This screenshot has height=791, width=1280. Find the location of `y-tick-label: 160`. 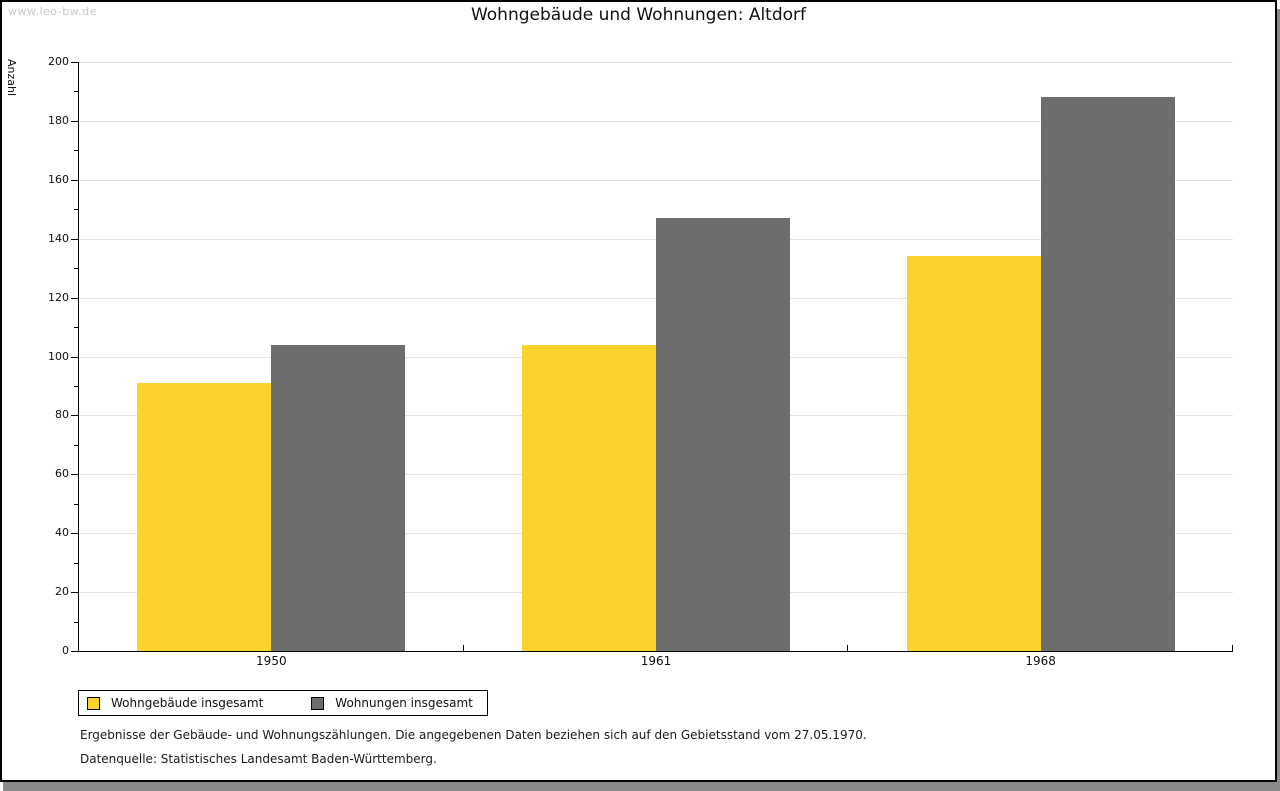

y-tick-label: 160 is located at coordinates (58, 179).